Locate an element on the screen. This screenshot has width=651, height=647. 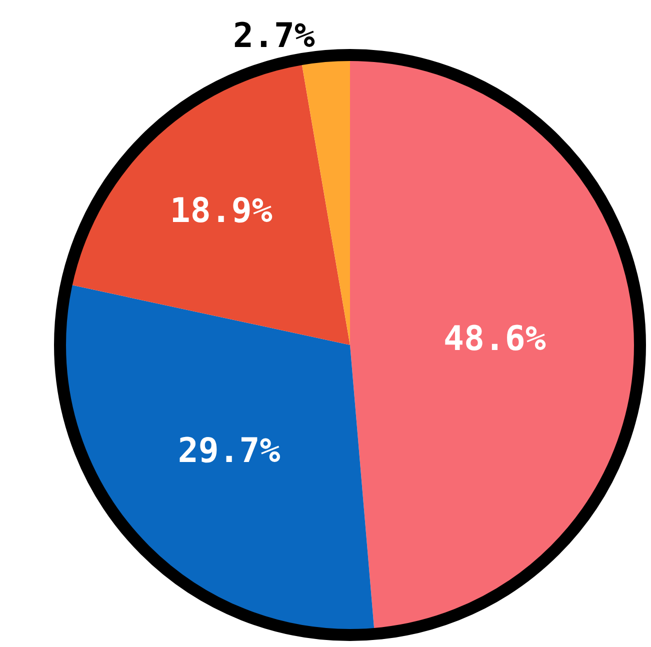
data-label: 29.7% is located at coordinates (229, 451).